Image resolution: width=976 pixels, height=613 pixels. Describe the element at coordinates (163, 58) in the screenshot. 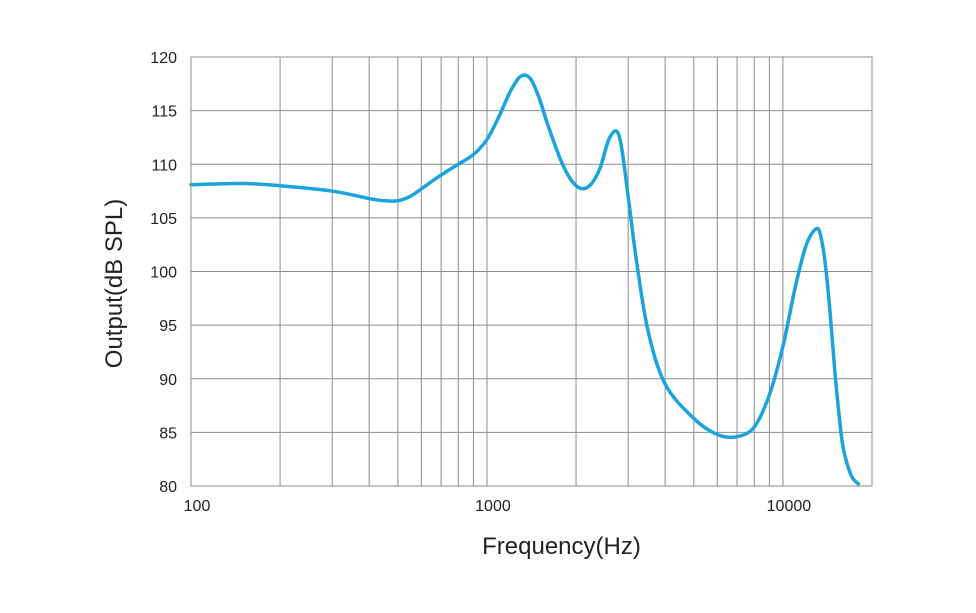

I see `y-tick-label: 120` at that location.